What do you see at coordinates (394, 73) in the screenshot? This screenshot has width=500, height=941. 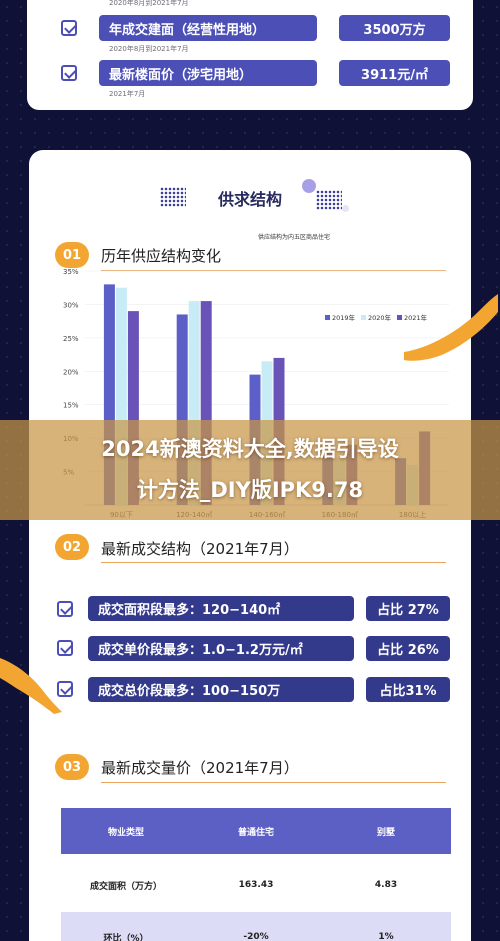 I see `summary-value-2: 3911元/㎡` at bounding box center [394, 73].